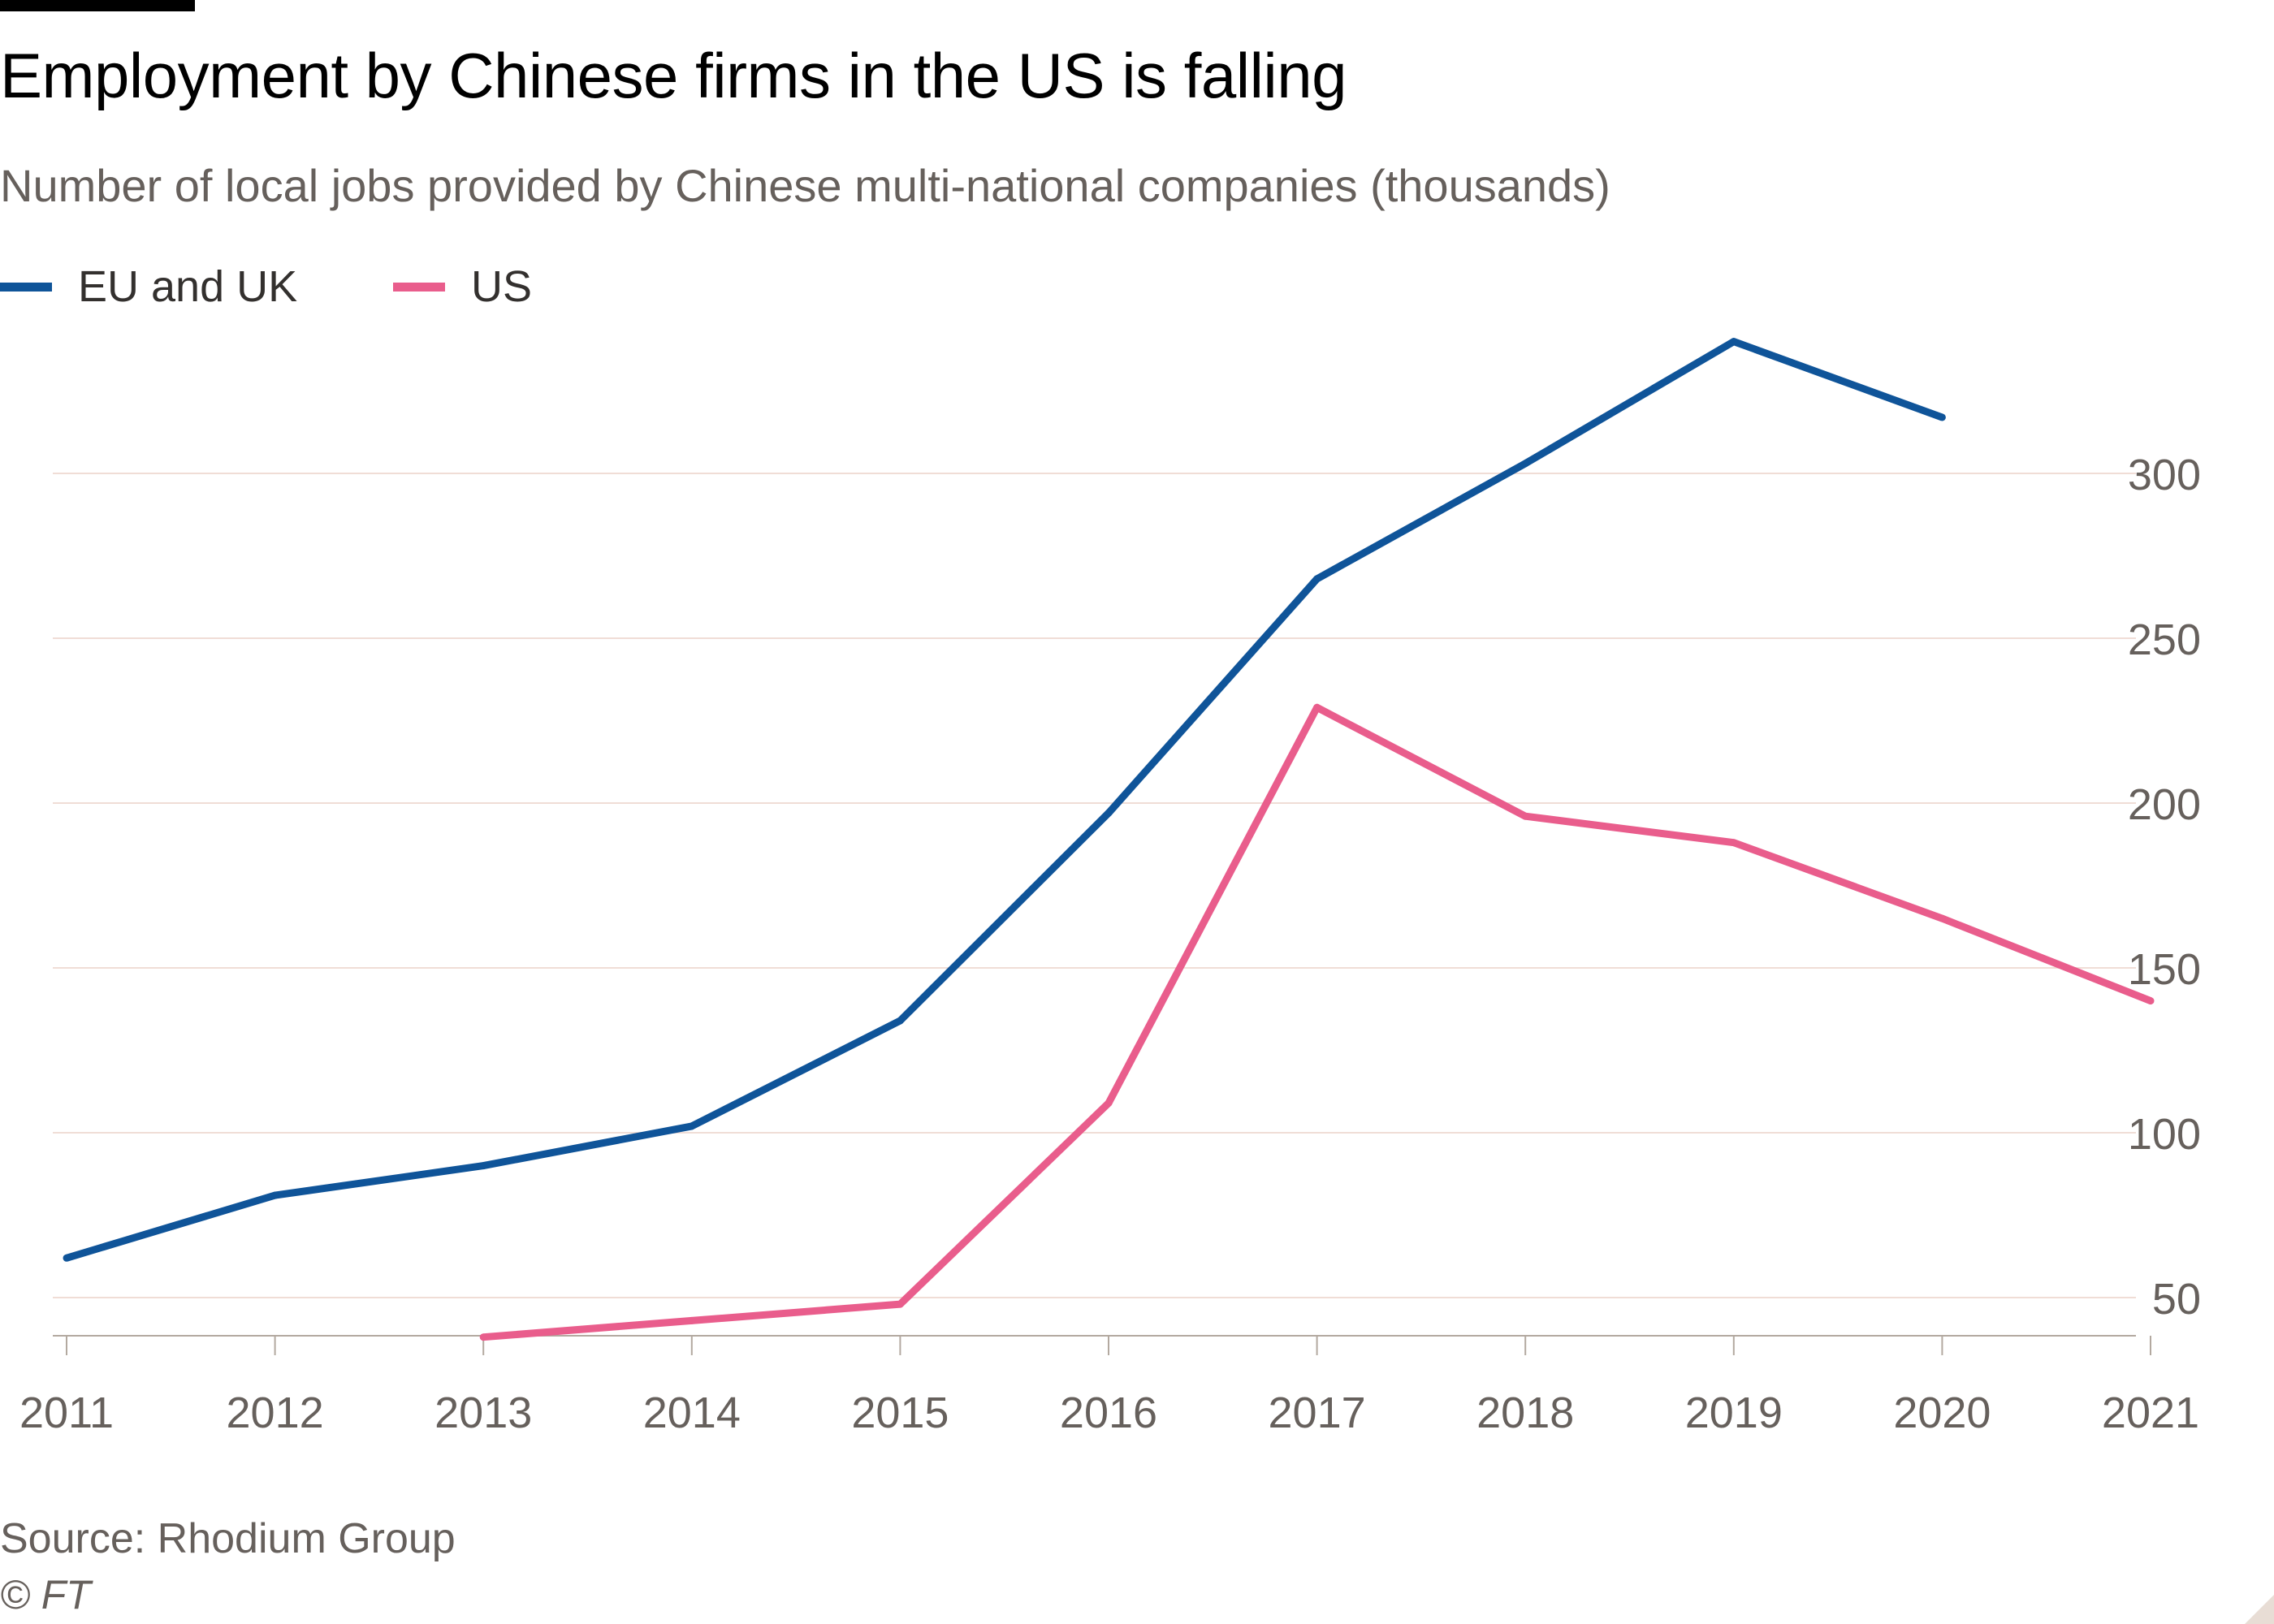 The width and height of the screenshot is (2274, 1624). I want to click on legend-swatch-eu-uk, so click(26, 288).